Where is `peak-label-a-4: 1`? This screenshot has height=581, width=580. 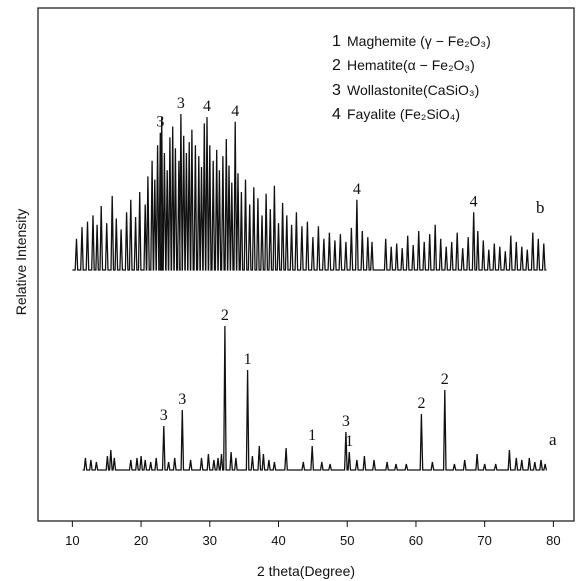
peak-label-a-4: 1 is located at coordinates (312, 435).